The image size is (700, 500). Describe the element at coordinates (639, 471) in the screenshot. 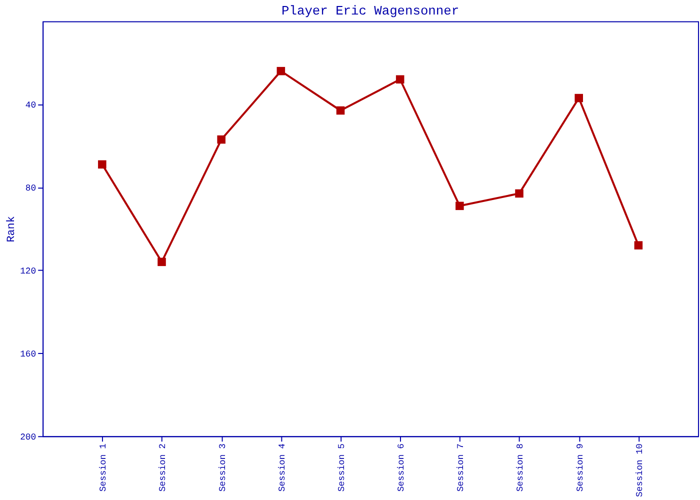

I see `x-tick-label: Session 10` at that location.